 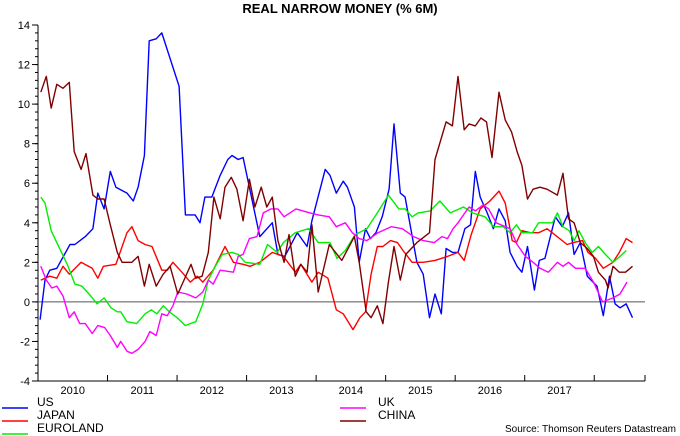 I want to click on legend-label-euroland: EUROLAND, so click(x=70, y=428).